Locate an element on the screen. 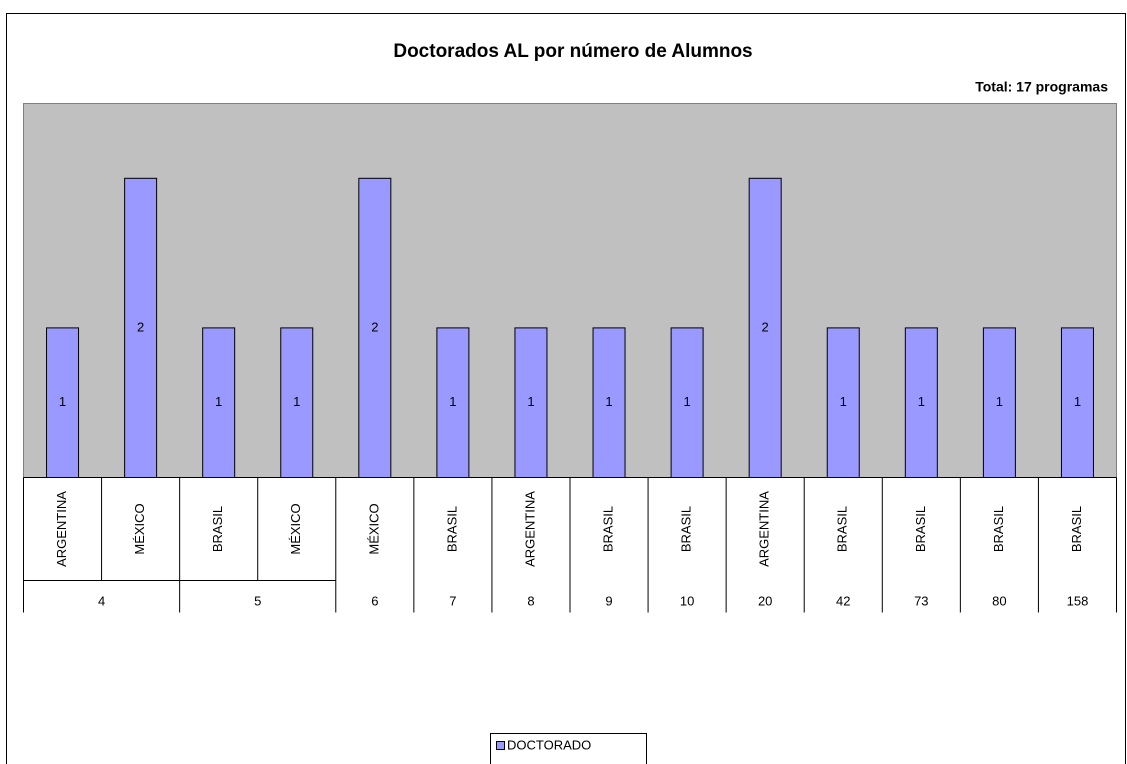  group-label: 42 is located at coordinates (843, 600).